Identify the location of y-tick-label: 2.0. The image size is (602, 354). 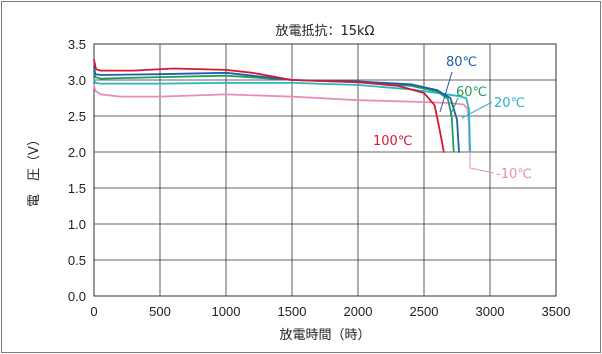
(77, 152).